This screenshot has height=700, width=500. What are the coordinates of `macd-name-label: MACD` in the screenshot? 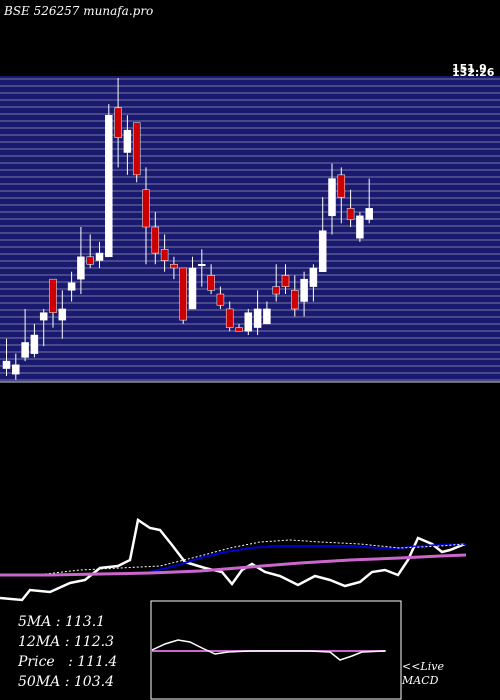 It's located at (420, 680).